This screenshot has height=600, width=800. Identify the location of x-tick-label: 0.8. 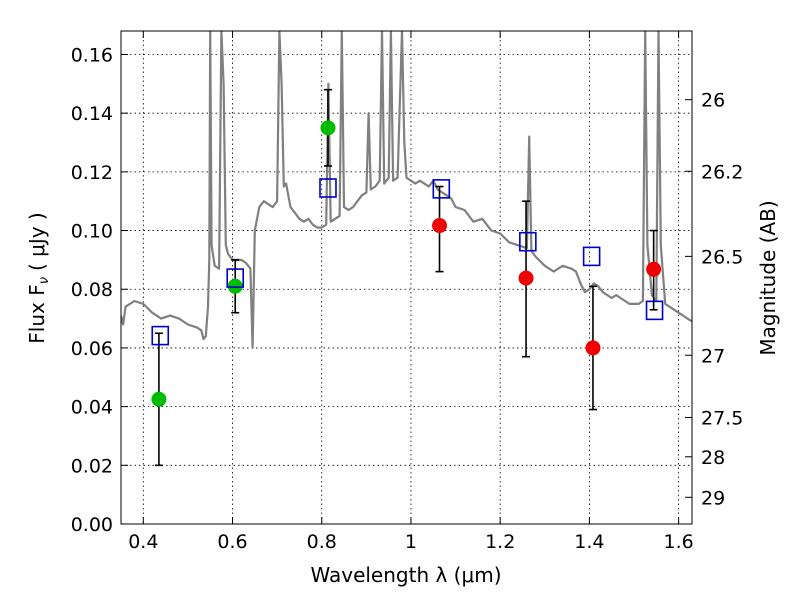
(322, 542).